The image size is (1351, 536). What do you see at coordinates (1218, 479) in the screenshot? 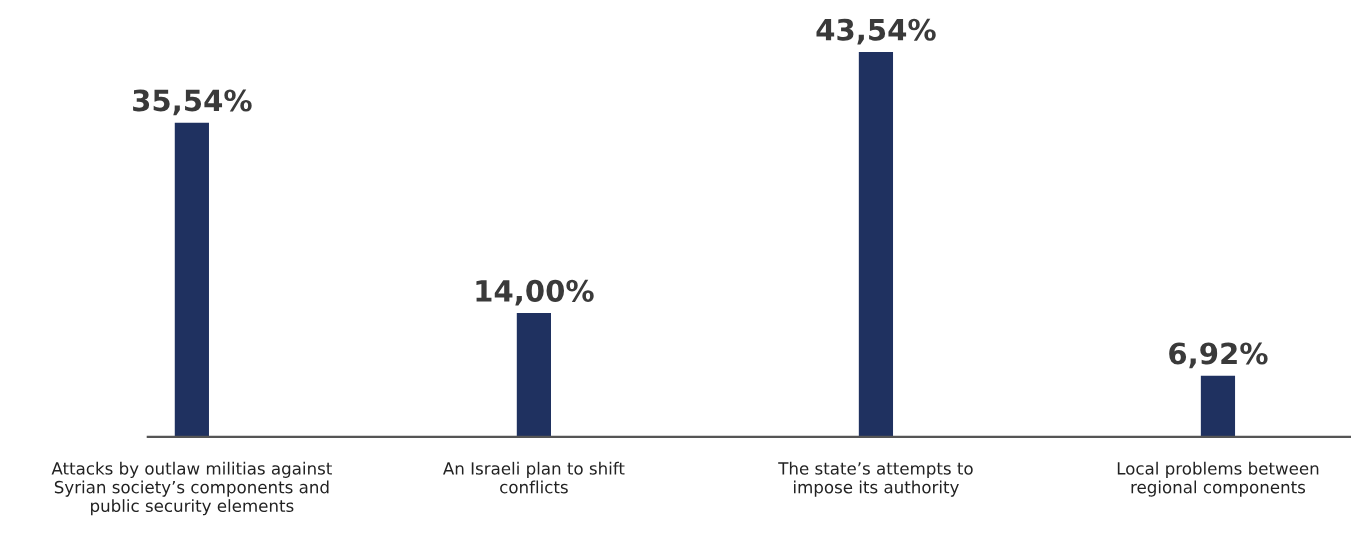
I see `x-tick-label: Local problems between regional components` at bounding box center [1218, 479].